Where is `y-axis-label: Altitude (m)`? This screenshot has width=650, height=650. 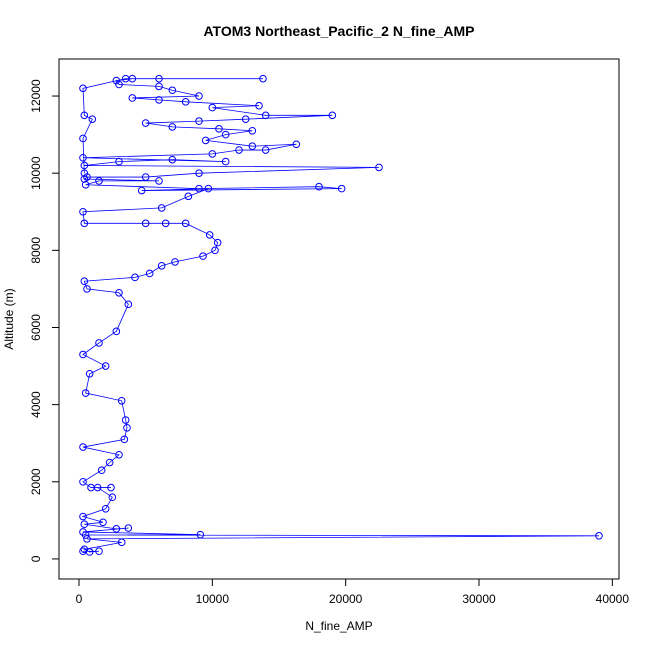 y-axis-label: Altitude (m) is located at coordinates (9, 318).